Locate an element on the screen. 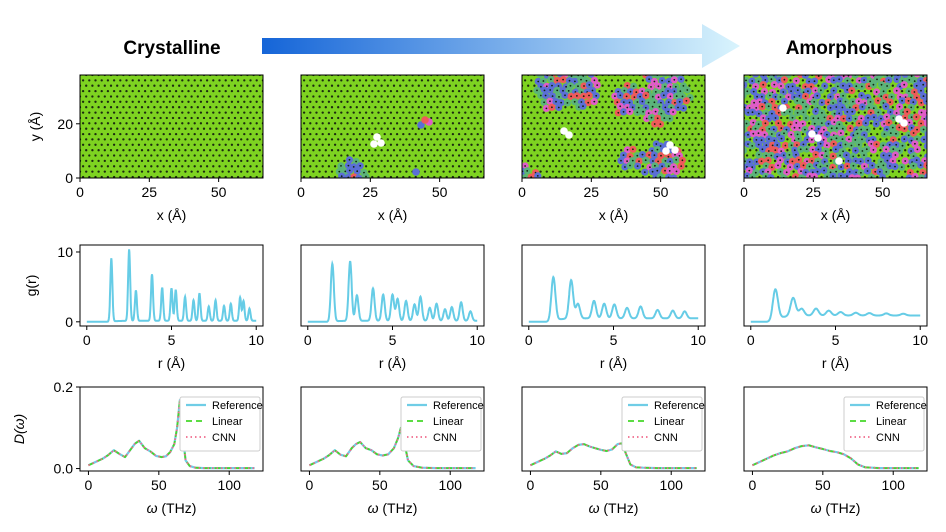 This screenshot has width=946, height=532. x-tick-label: 0 is located at coordinates (310, 485).